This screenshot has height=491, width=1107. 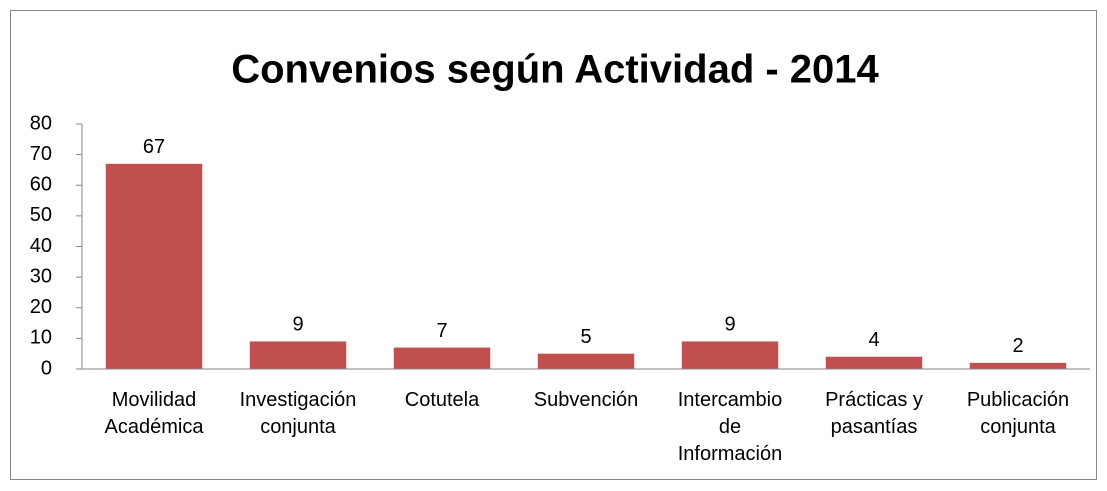 I want to click on x-tick-label: Investigación conjunta, so click(x=298, y=413).